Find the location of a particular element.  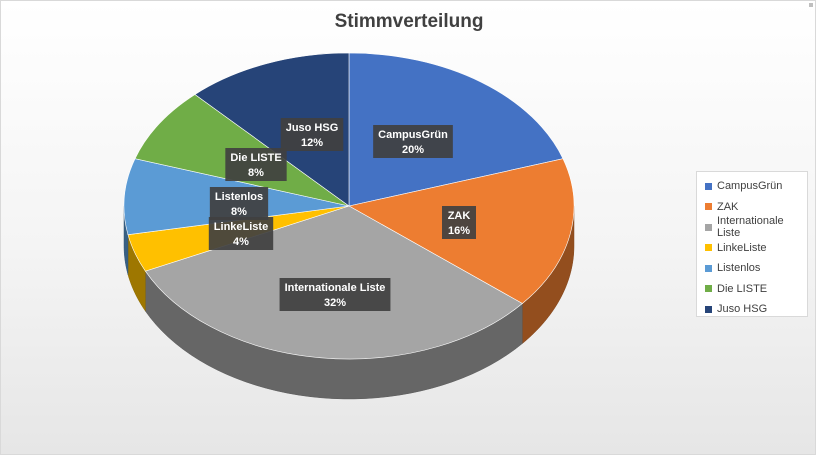

legend-item-die-liste: Die LISTE is located at coordinates (756, 289).